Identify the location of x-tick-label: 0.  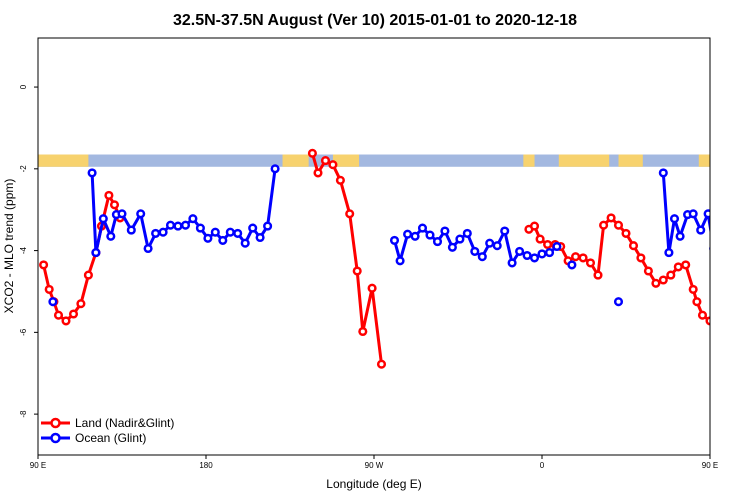
(542, 465).